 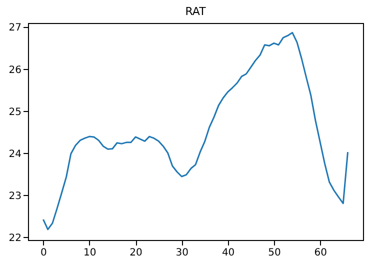 I want to click on y-tick-label: 25, so click(x=15, y=112).